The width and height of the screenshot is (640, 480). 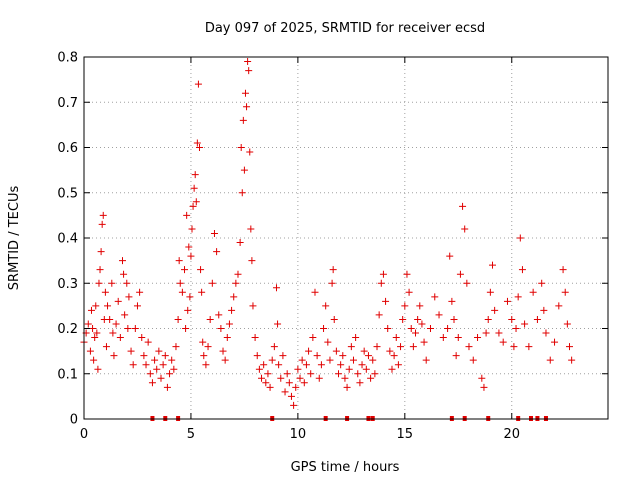 I want to click on x-axis-title: GPS time / hours, so click(x=345, y=467).